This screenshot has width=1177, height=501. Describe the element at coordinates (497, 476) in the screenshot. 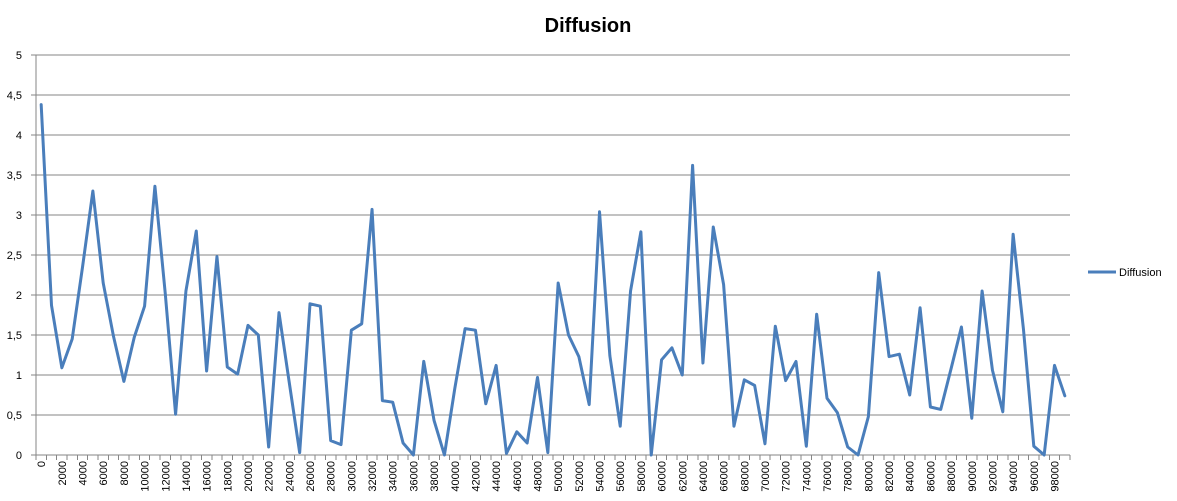

I see `x-tick-label: 44000` at that location.